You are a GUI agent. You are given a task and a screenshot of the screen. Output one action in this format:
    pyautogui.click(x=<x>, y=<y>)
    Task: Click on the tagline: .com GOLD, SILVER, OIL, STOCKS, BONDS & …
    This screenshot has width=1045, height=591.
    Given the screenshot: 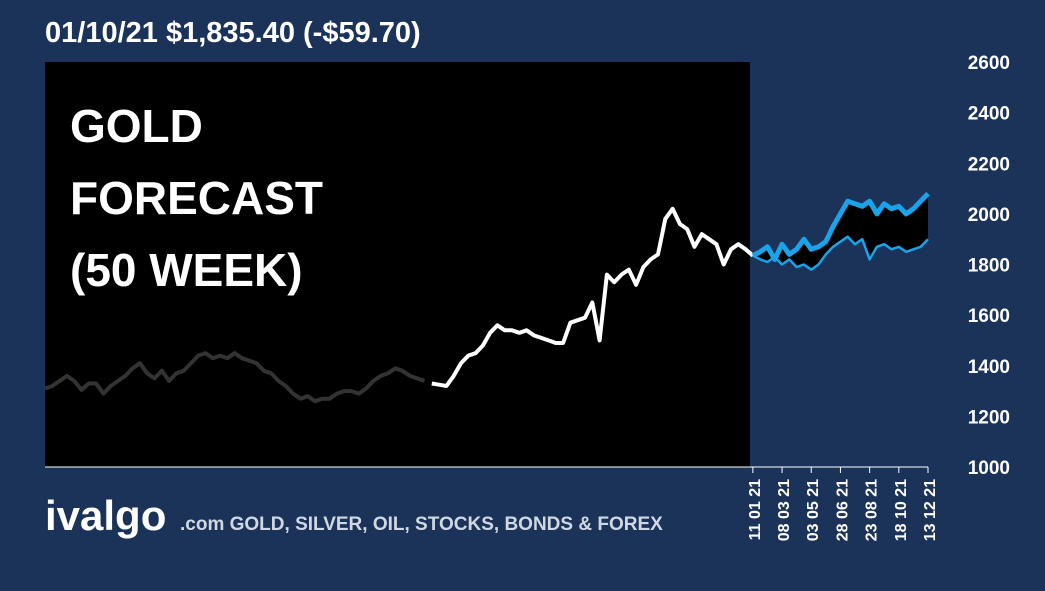 What is the action you would take?
    pyautogui.click(x=421, y=524)
    